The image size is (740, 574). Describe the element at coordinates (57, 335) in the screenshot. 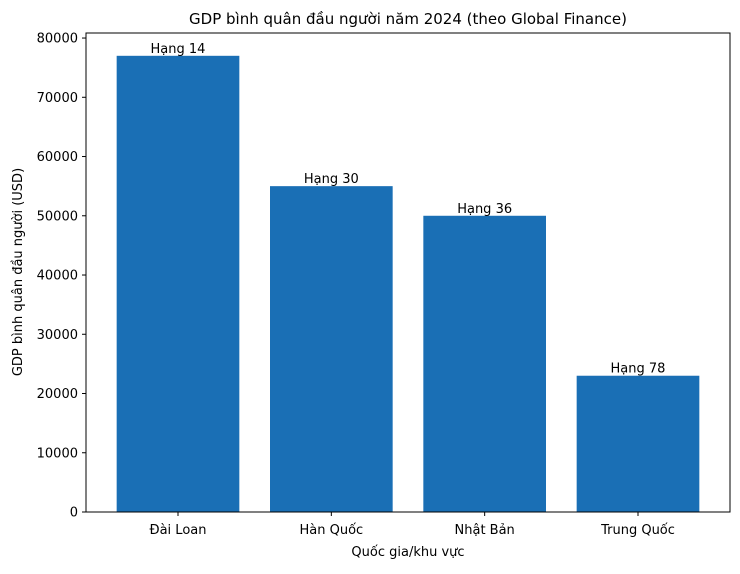

I see `y-tick-label: 30000` at that location.